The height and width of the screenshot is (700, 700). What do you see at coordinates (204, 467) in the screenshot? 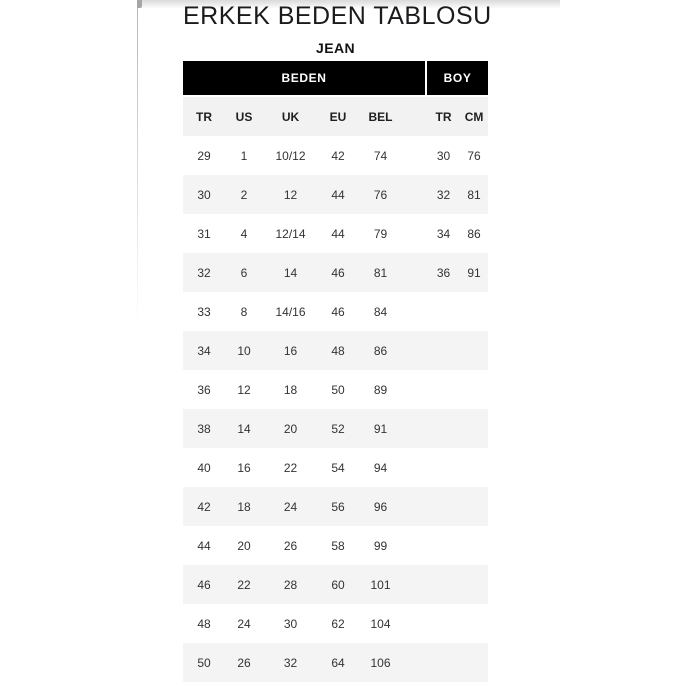
I see `table-cell: 40` at bounding box center [204, 467].